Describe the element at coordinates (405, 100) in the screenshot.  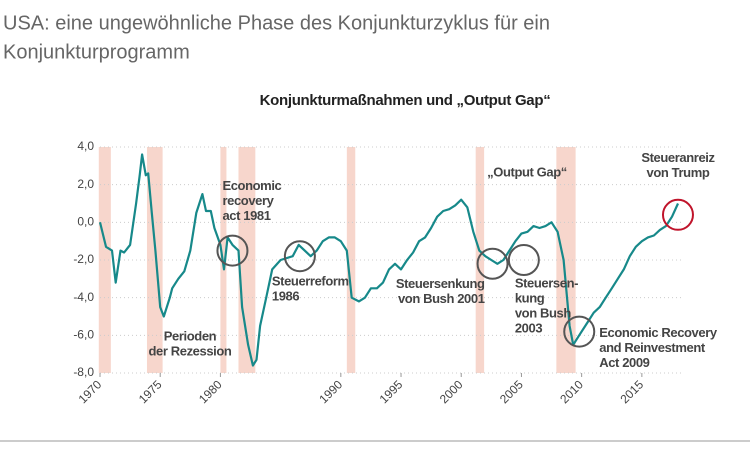
I see `chart-title: Konjunkturmaßnahmen und „Output Gap“` at that location.